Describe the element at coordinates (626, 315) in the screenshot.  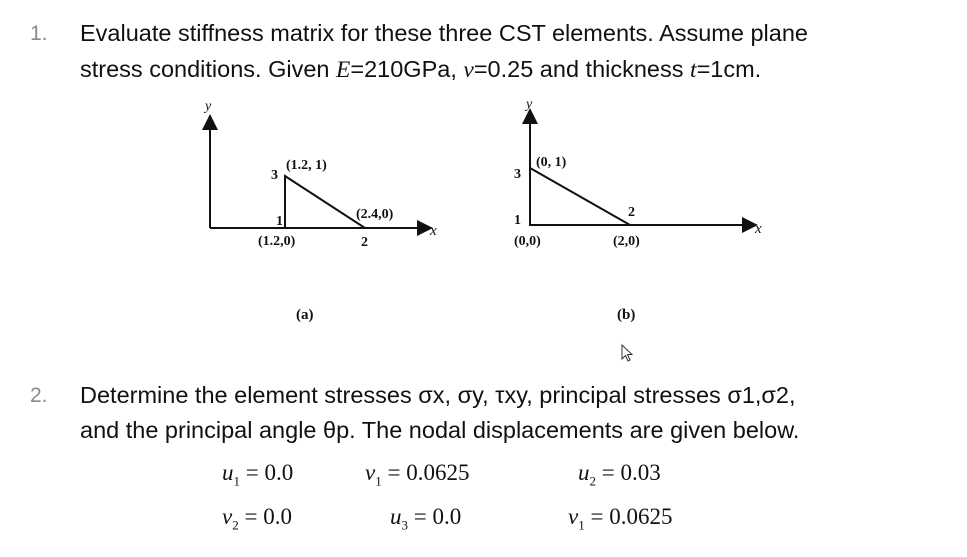
I see `figure-b-caption: (b)` at that location.